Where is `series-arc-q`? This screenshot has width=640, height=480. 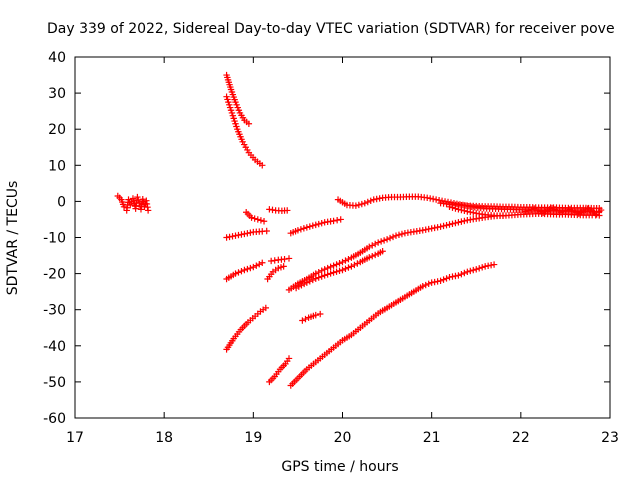 series-arc-q is located at coordinates (520, 206).